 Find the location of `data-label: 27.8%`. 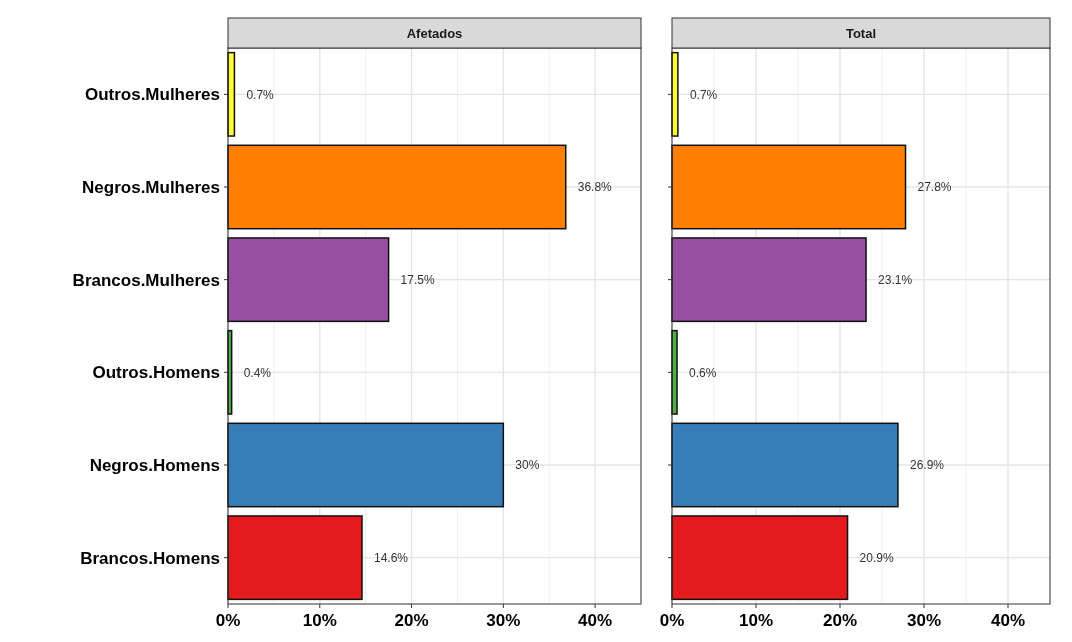

data-label: 27.8% is located at coordinates (934, 187).